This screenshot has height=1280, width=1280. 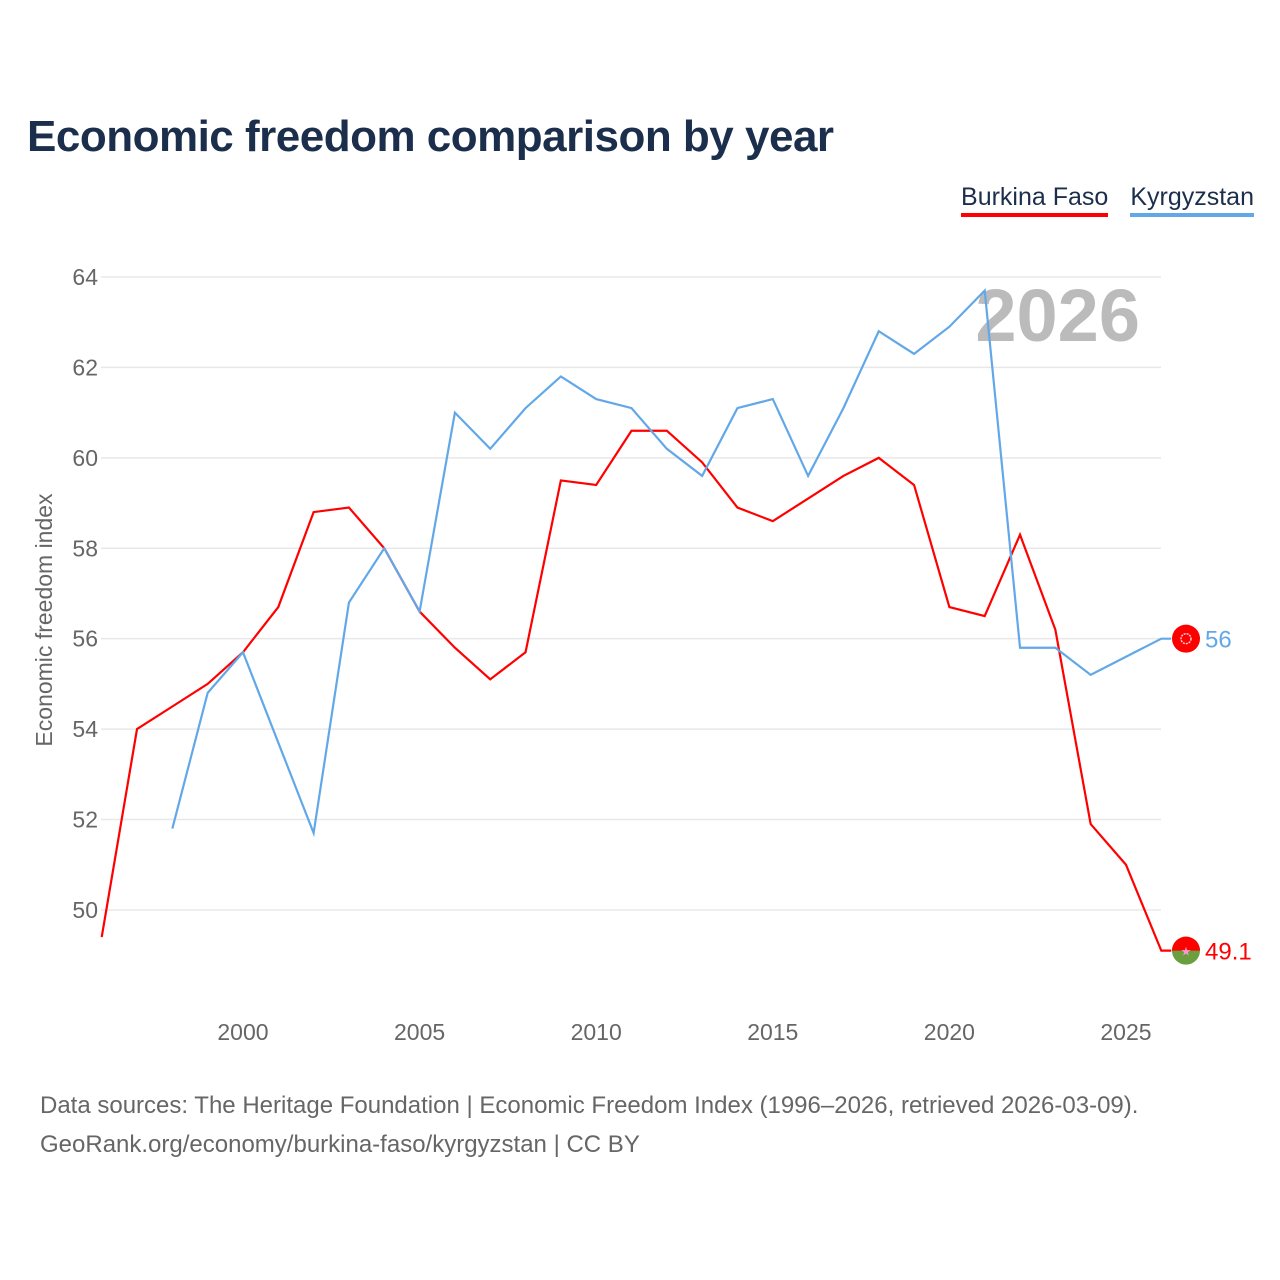 What do you see at coordinates (1186, 952) in the screenshot?
I see `flag-star-icon: ★` at bounding box center [1186, 952].